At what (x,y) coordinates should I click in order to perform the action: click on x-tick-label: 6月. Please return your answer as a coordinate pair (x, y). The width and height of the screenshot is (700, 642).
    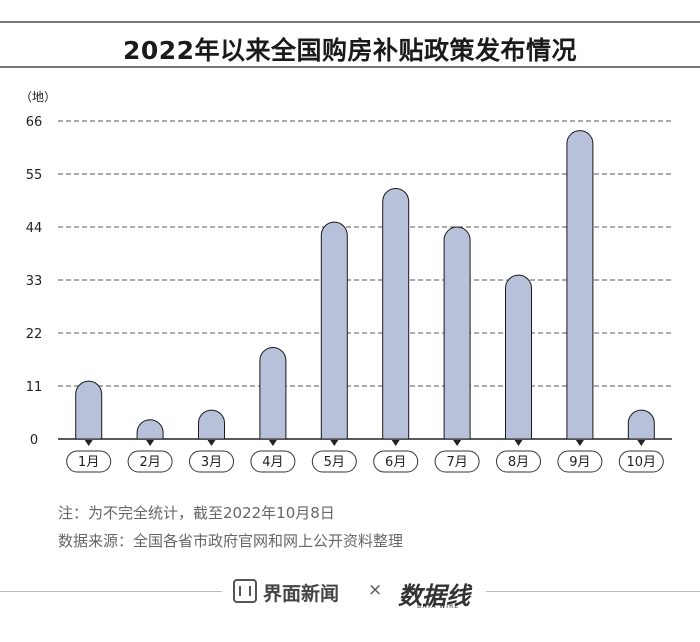
    Looking at the image, I should click on (395, 462).